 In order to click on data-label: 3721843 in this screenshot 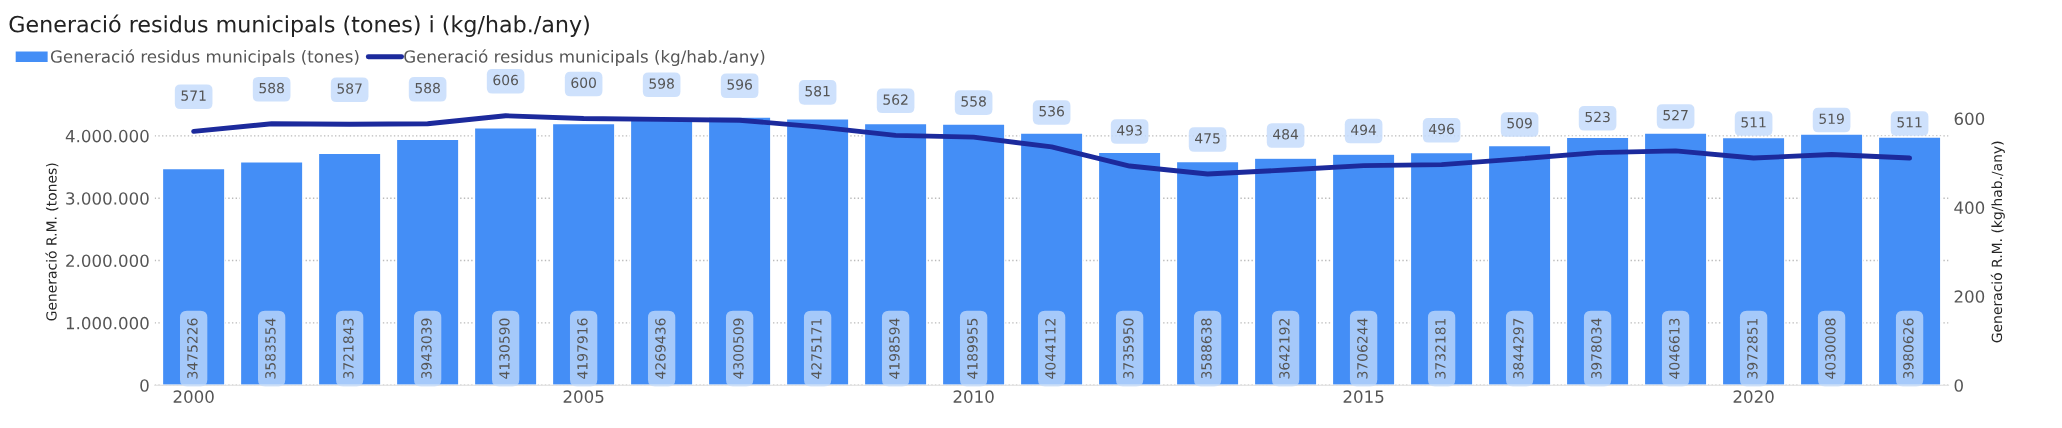, I will do `click(348, 348)`.